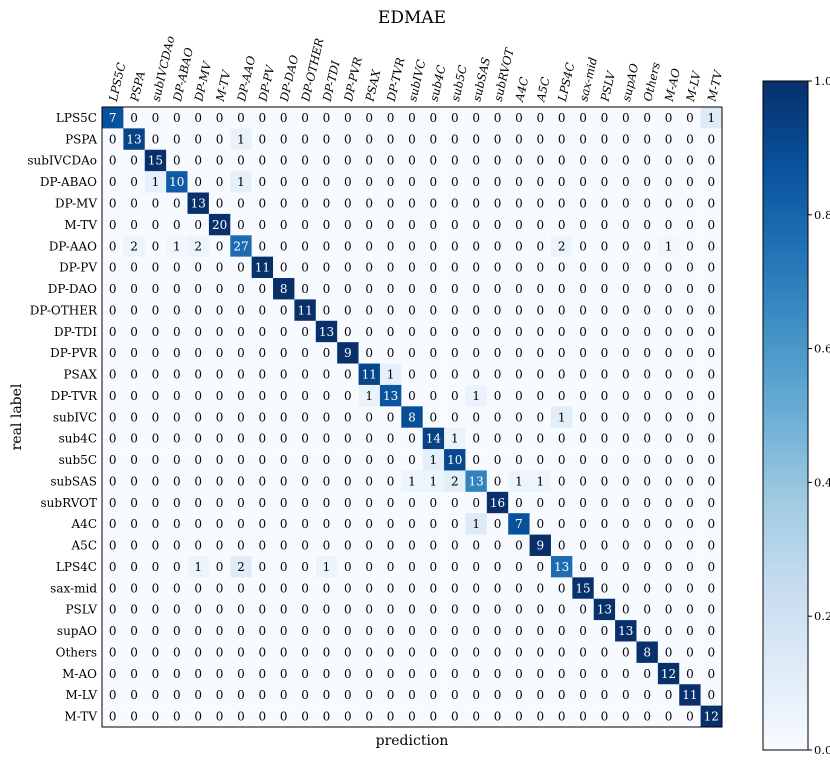 The image size is (830, 771). I want to click on x-tick-label: DP-MV, so click(202, 81).